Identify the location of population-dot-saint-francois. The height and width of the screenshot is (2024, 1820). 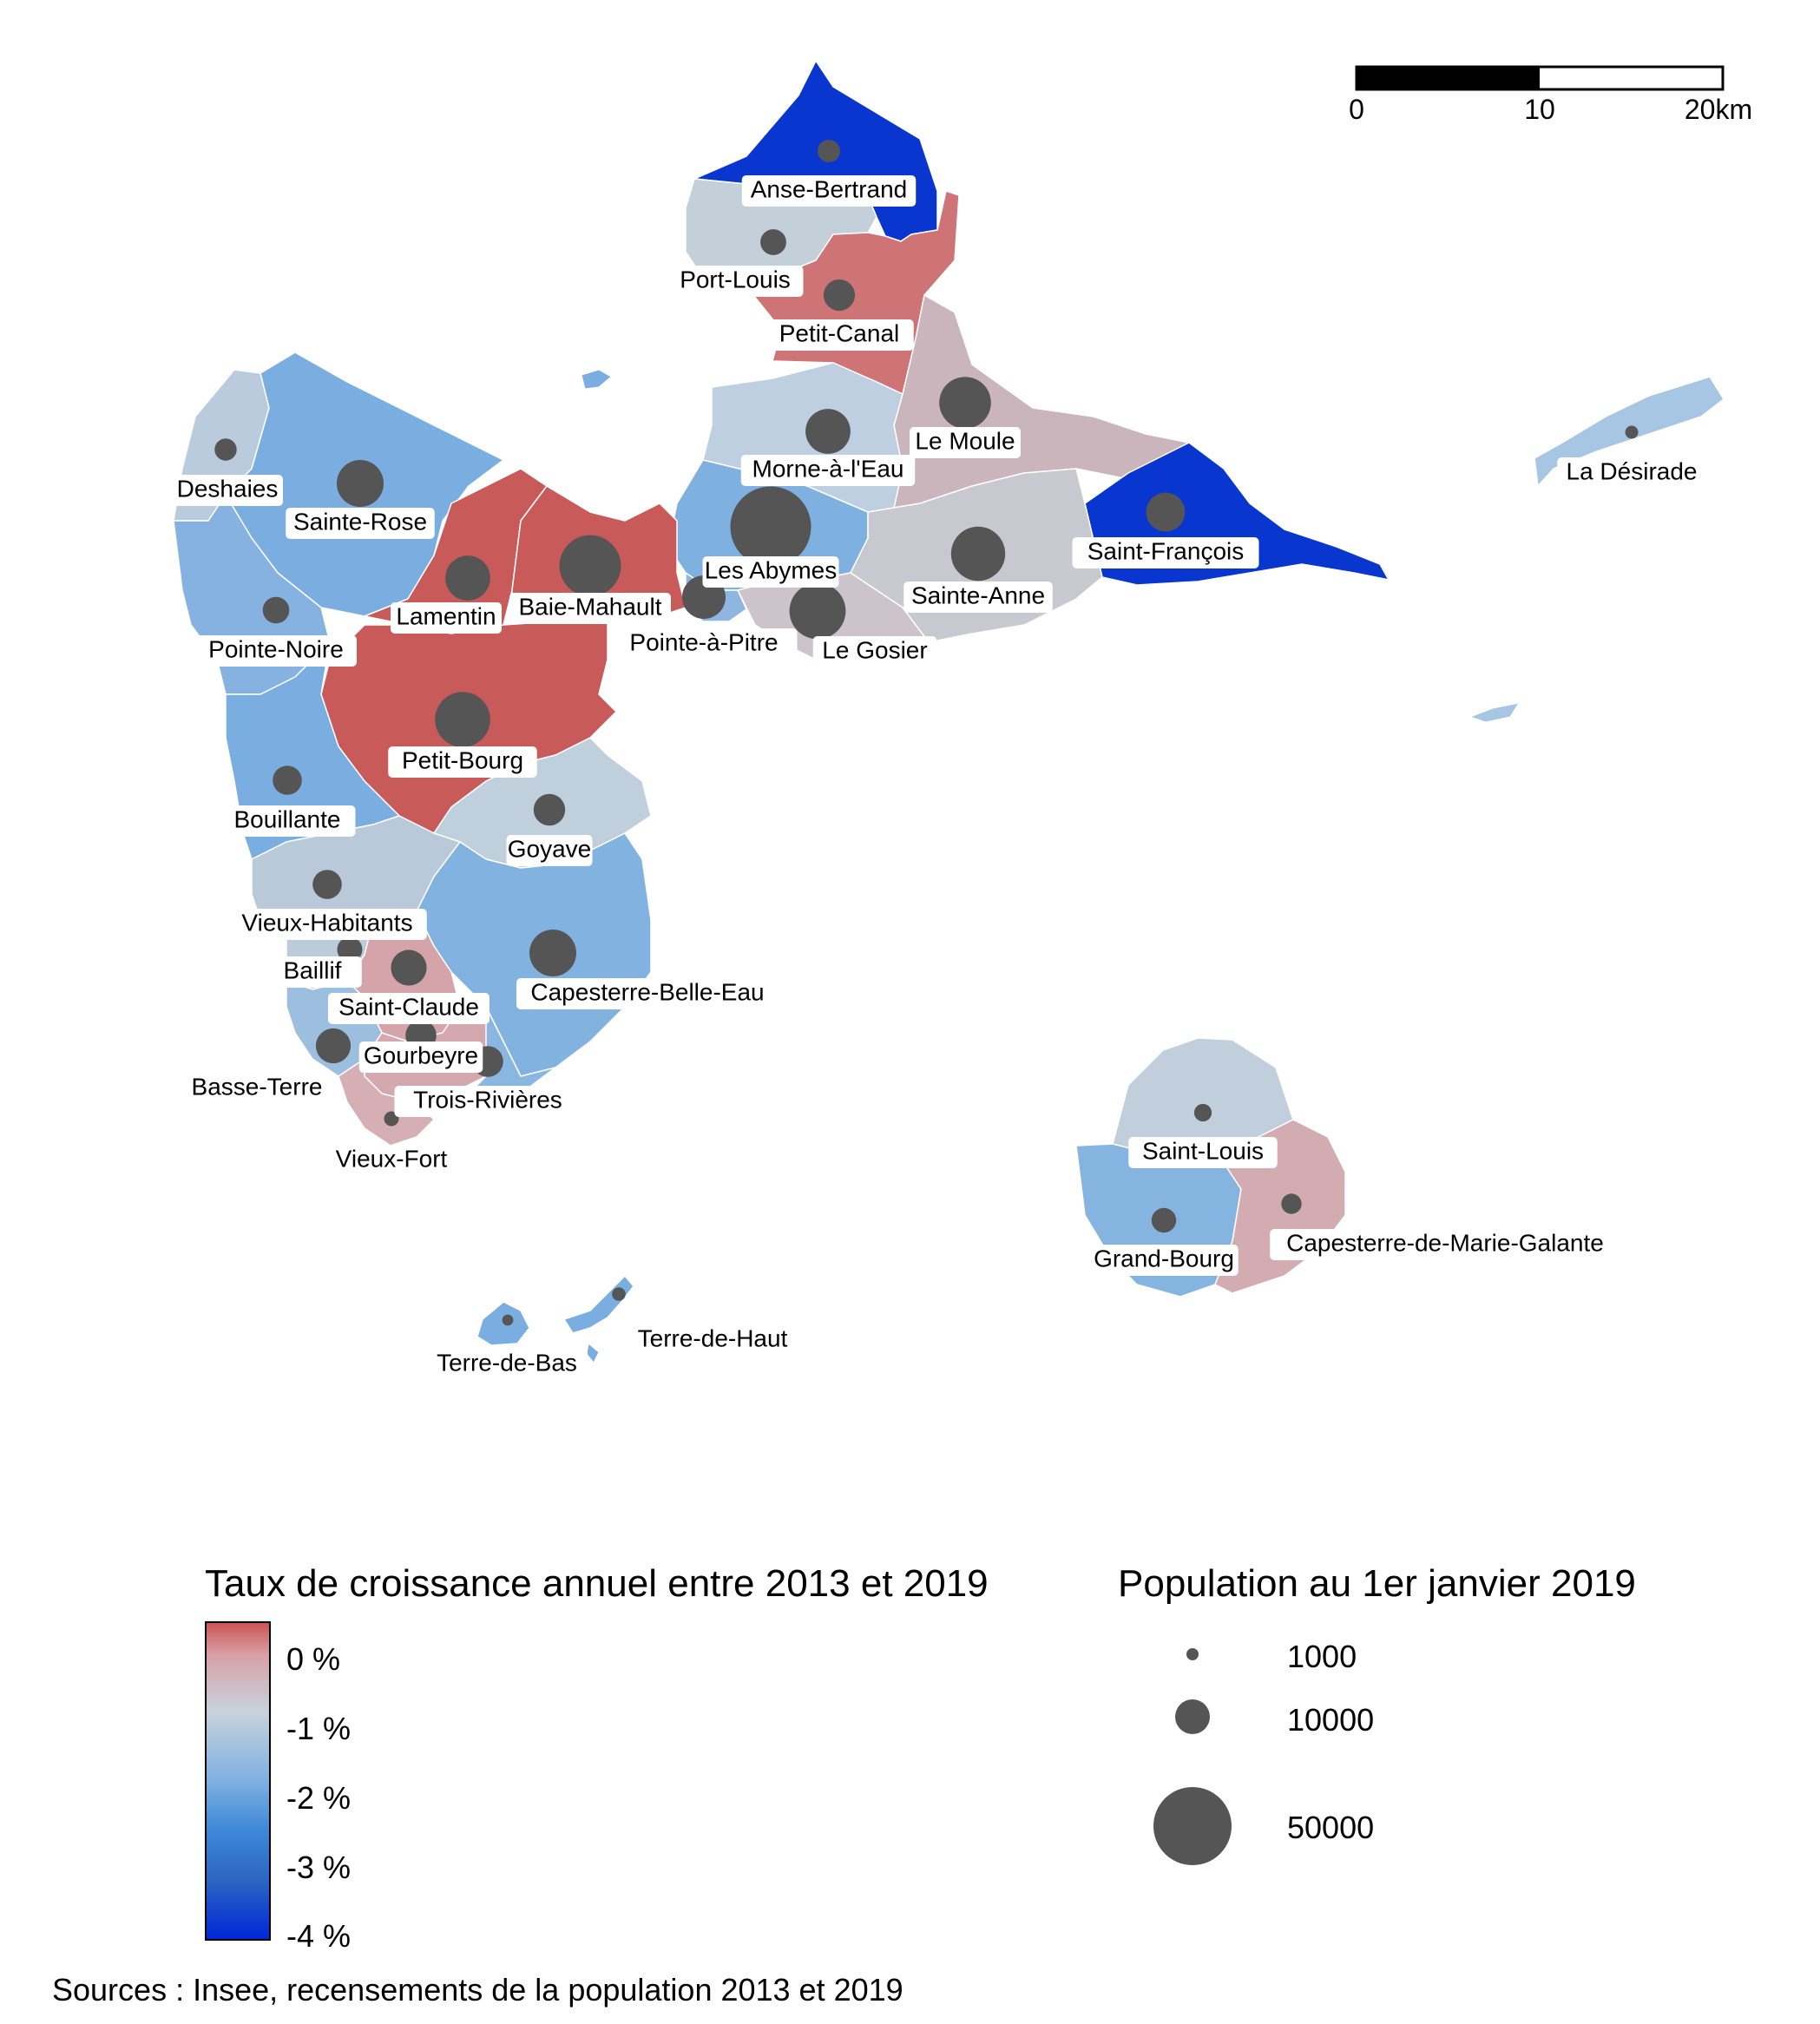
(1166, 512).